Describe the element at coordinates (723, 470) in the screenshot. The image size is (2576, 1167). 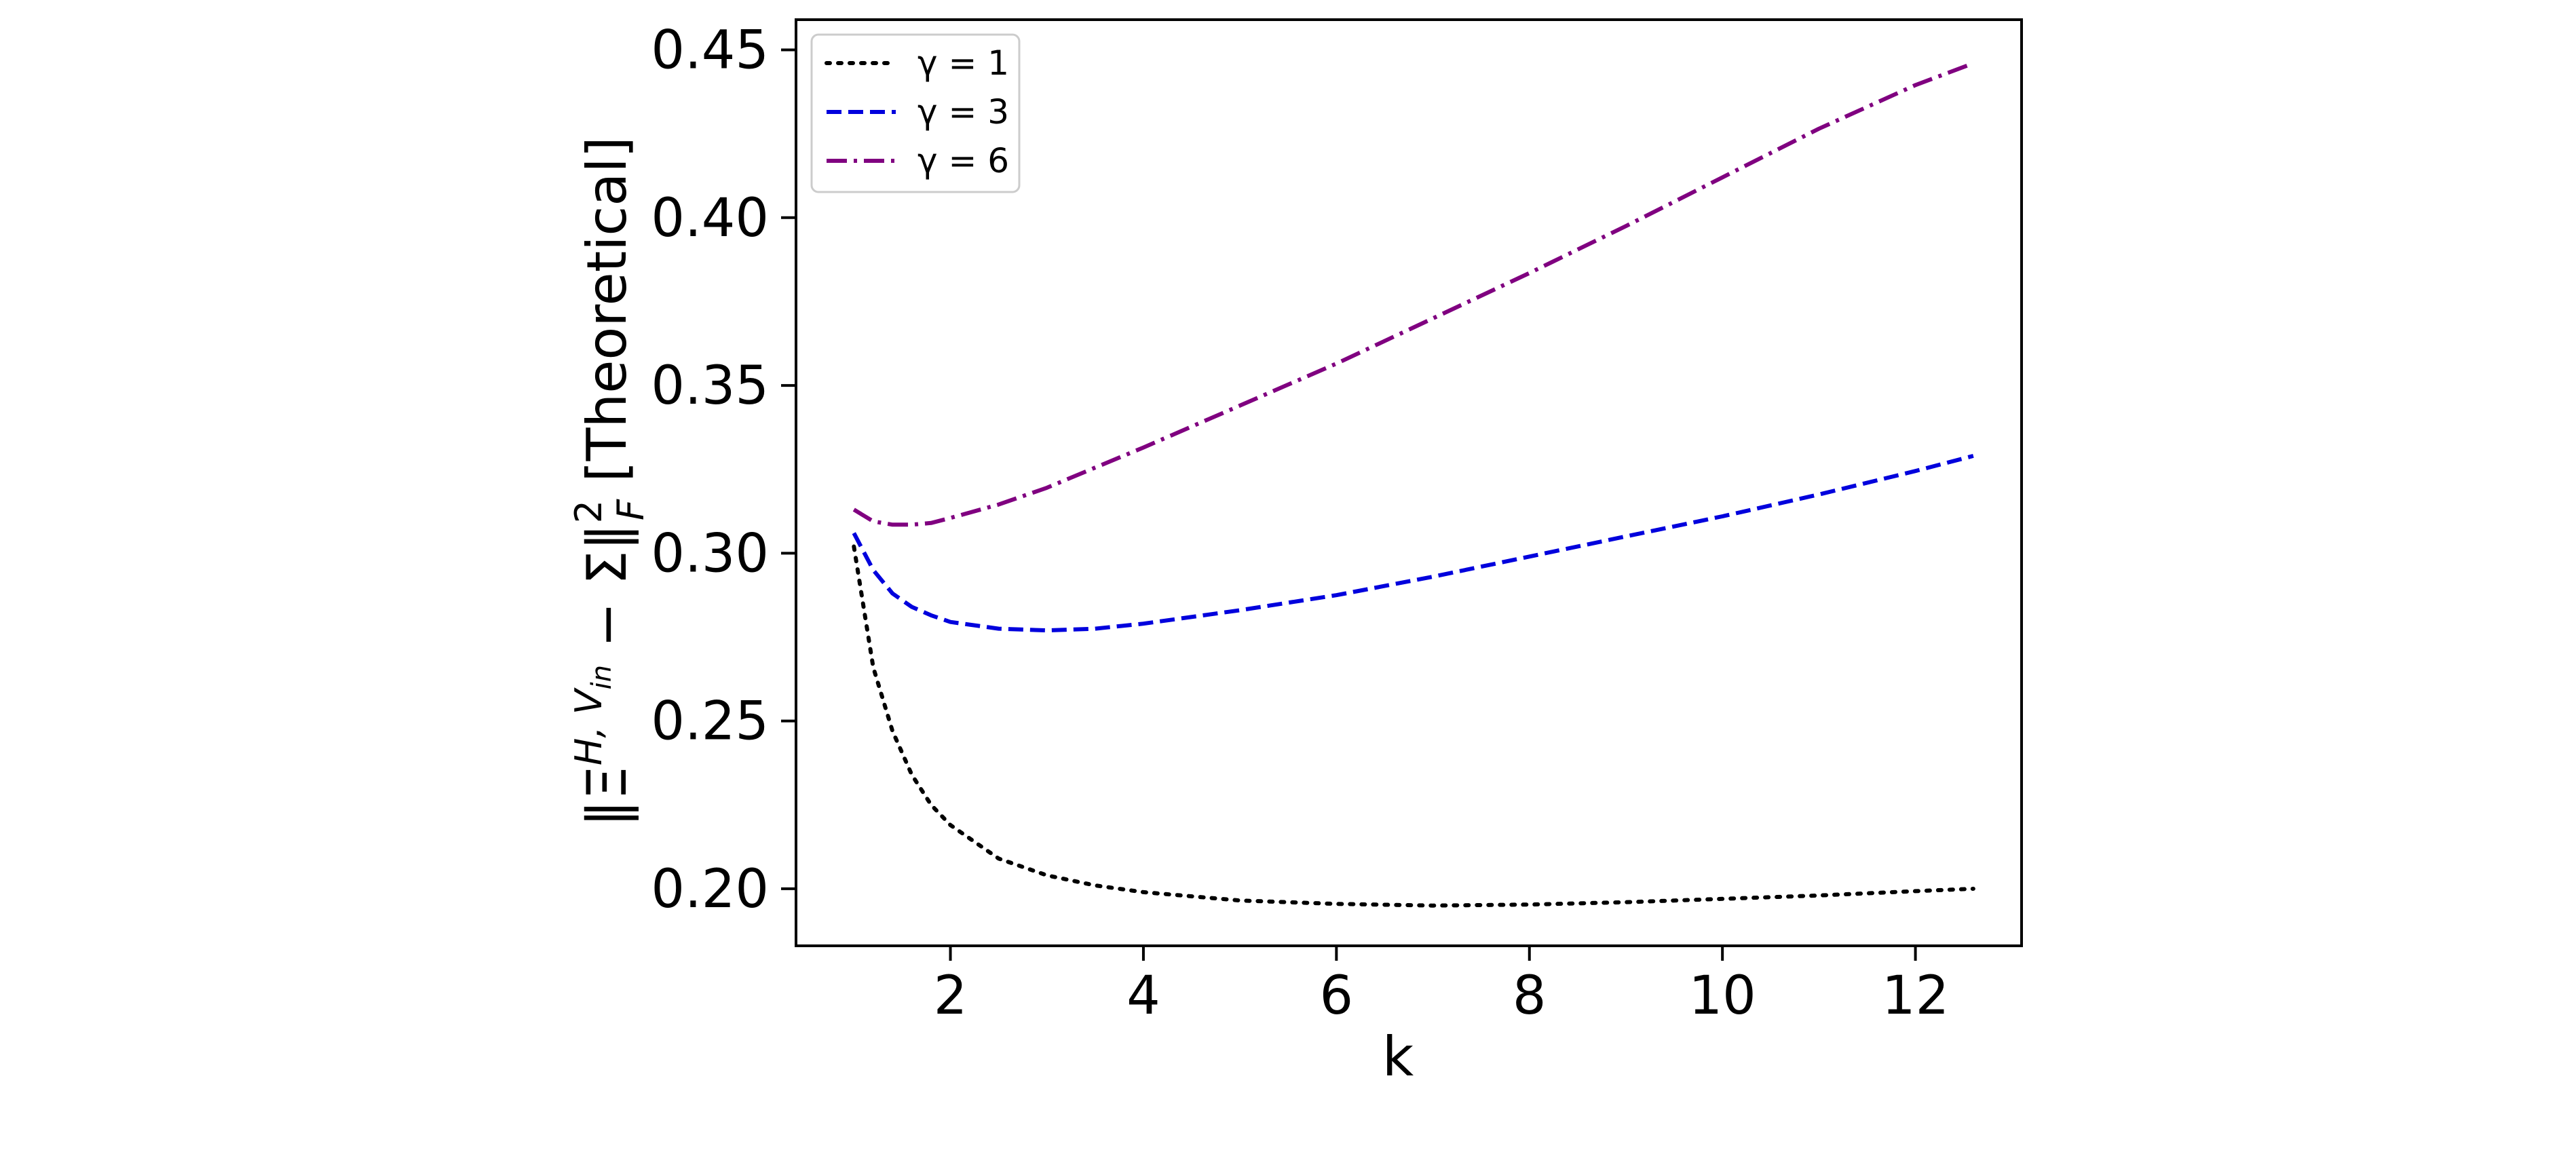
I see `y-axis: 0.20 0.25 0.30 0.35 0.40 0.45` at that location.